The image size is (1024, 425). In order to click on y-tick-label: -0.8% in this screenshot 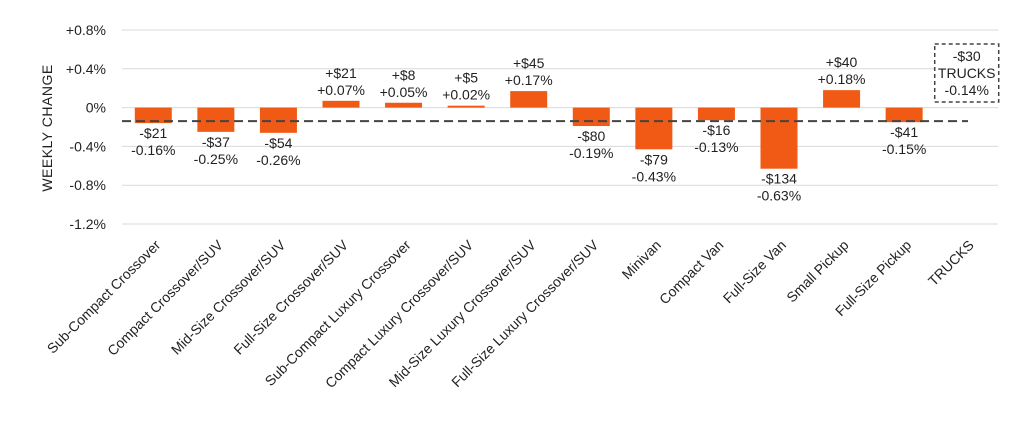, I will do `click(87, 185)`.